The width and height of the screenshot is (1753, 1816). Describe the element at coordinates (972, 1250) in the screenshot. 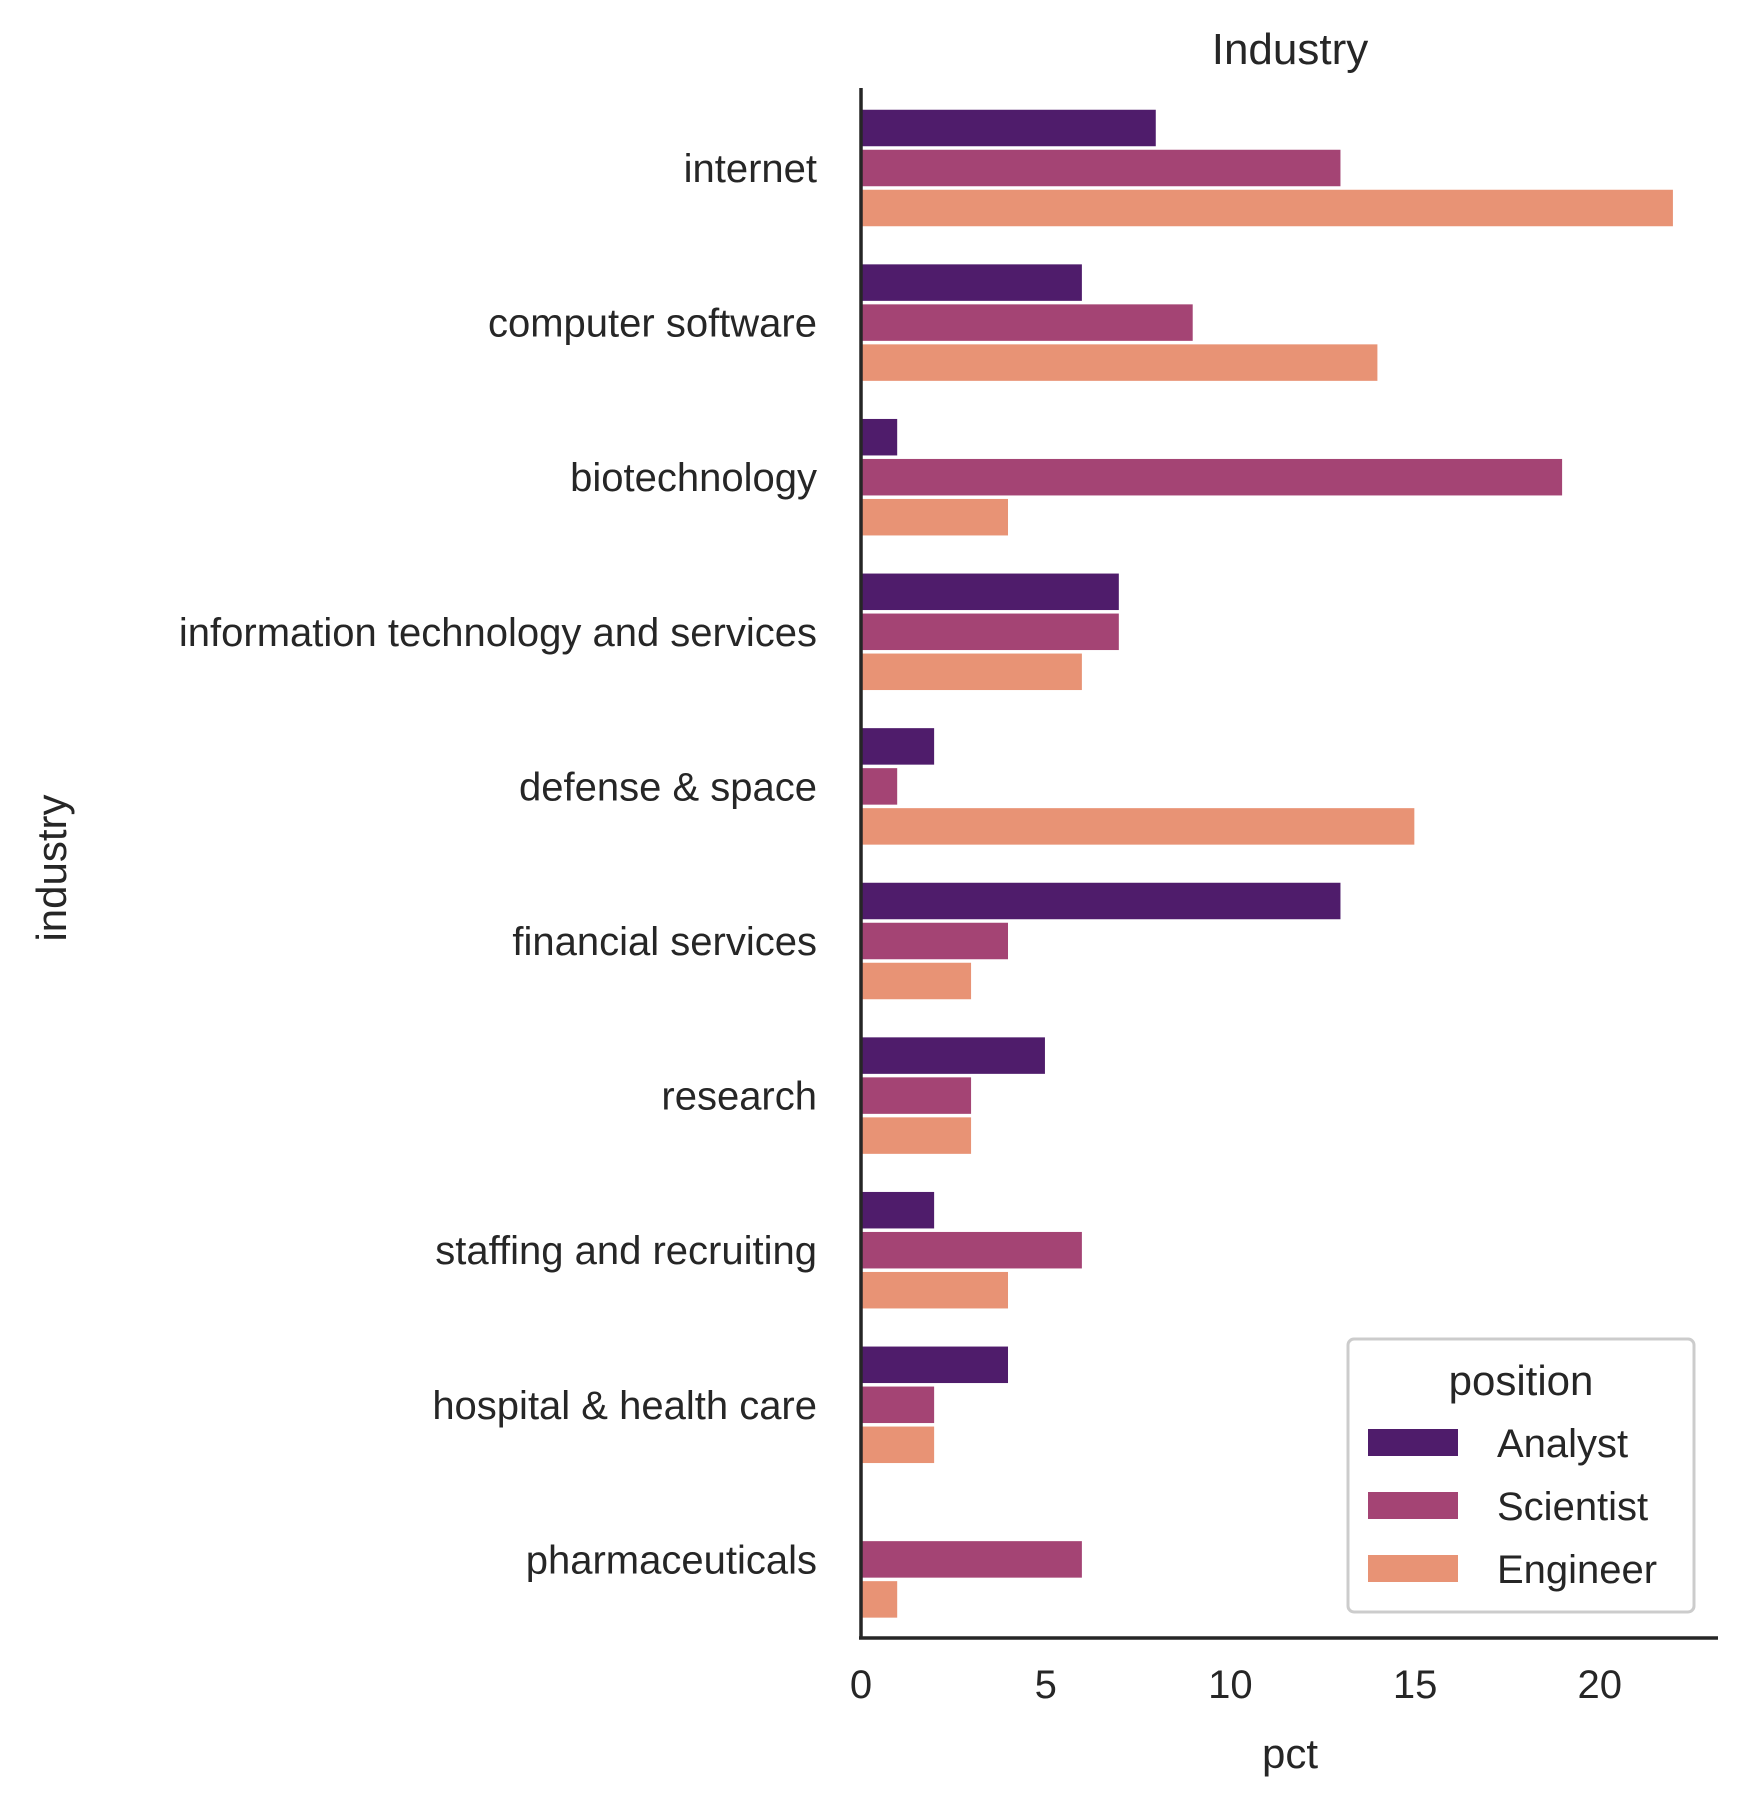

I see `bar-scientist-staffing-and-recruiting` at that location.